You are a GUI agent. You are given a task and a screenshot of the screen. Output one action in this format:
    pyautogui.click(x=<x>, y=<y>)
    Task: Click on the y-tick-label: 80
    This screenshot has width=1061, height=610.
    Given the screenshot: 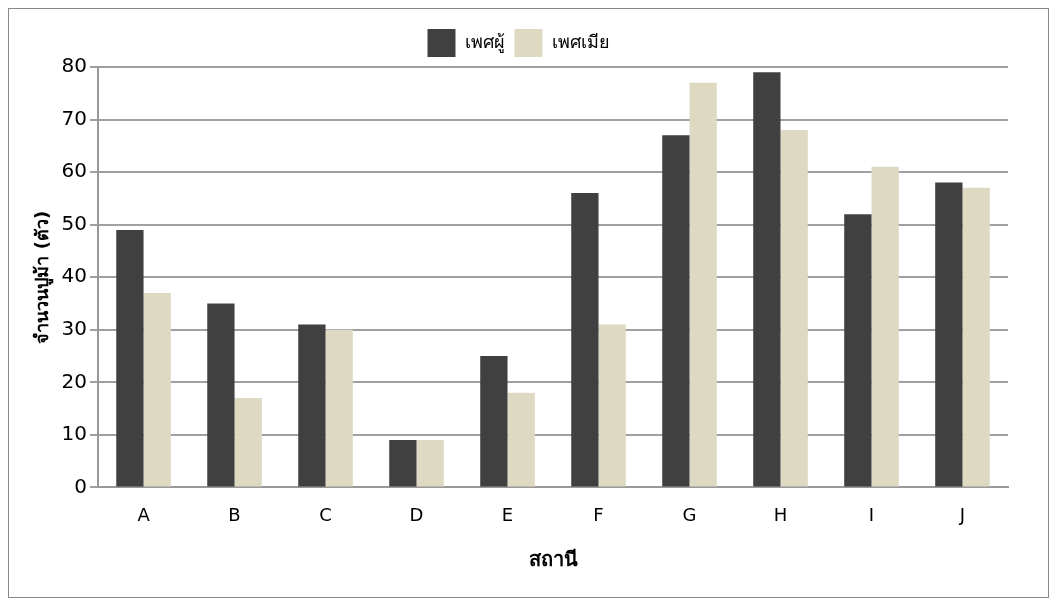 What is the action you would take?
    pyautogui.click(x=74, y=65)
    